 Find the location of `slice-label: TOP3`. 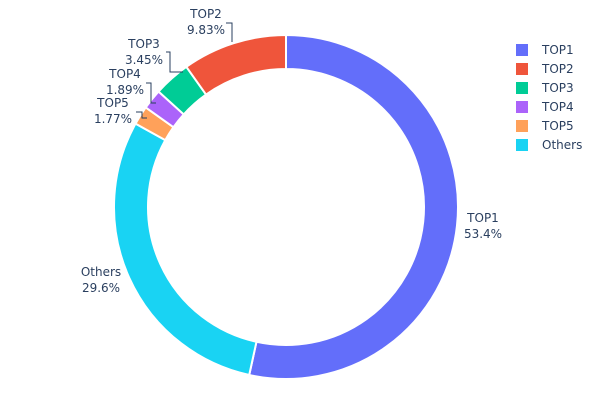

slice-label: TOP3 is located at coordinates (143, 44).